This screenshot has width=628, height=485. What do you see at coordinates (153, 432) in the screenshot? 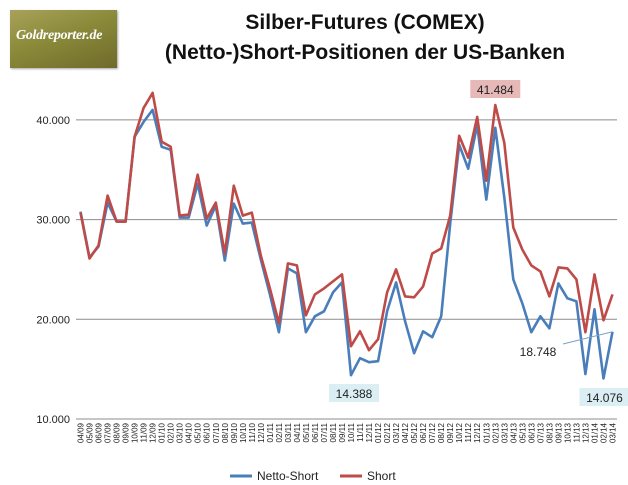
I see `x-tick-label: 12/09` at bounding box center [153, 432].